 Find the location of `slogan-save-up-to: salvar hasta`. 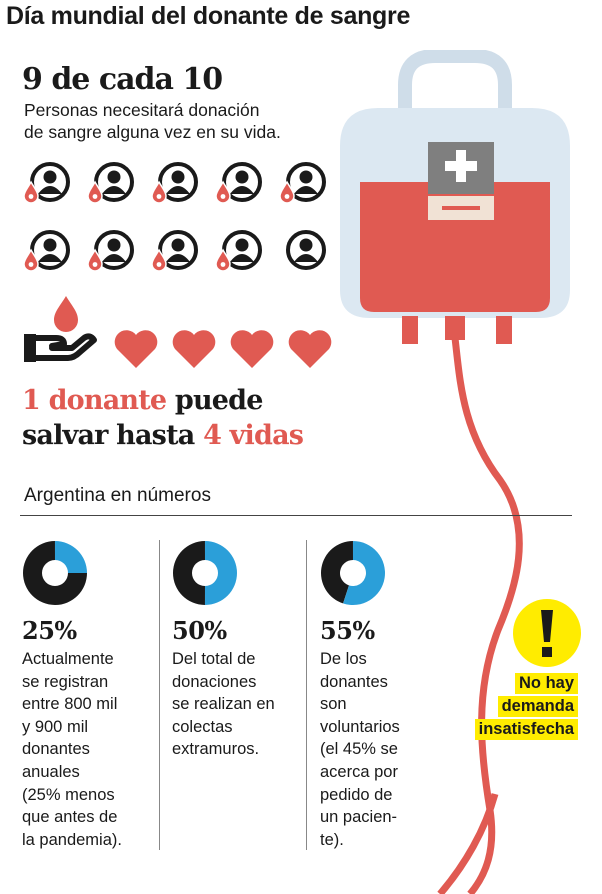

slogan-save-up-to: salvar hasta is located at coordinates (113, 435).